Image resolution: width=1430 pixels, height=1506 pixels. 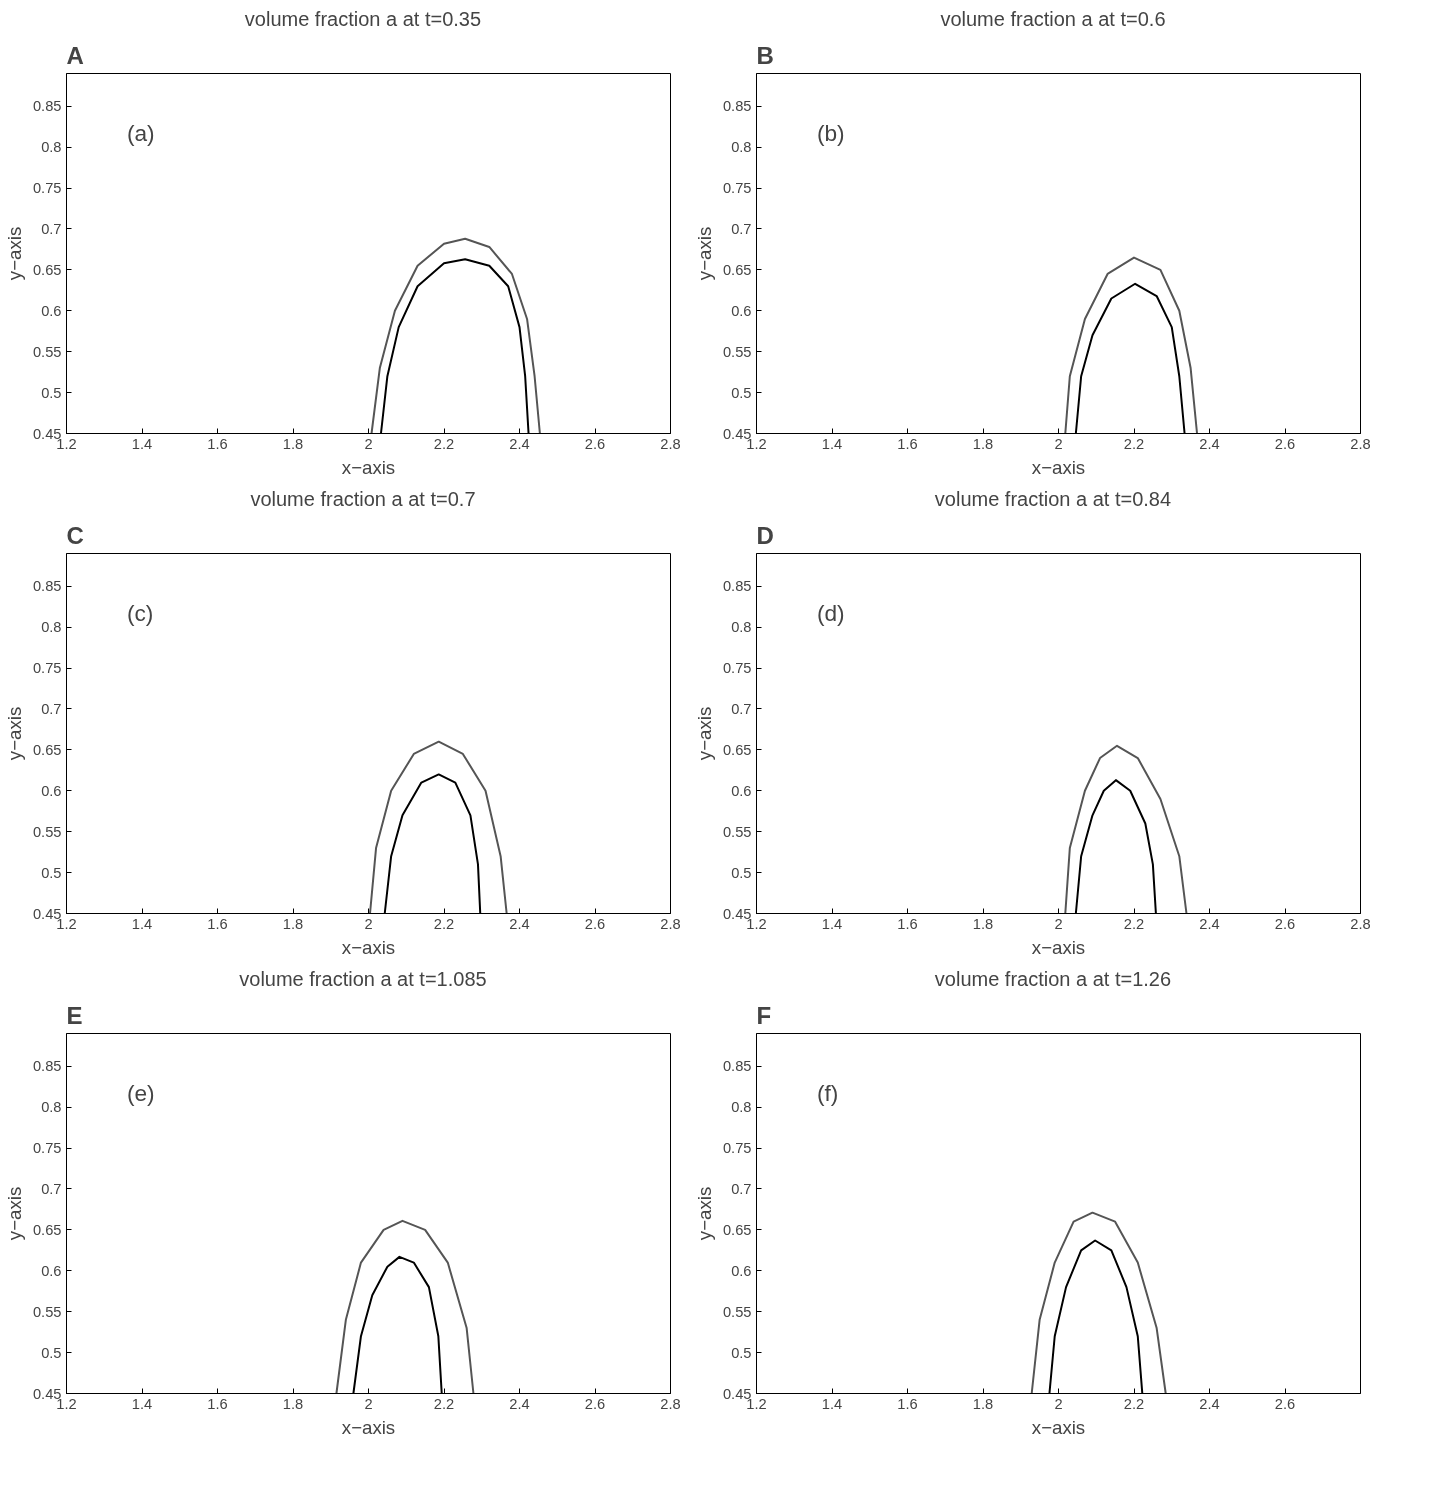 I want to click on annotation: (d), so click(x=830, y=612).